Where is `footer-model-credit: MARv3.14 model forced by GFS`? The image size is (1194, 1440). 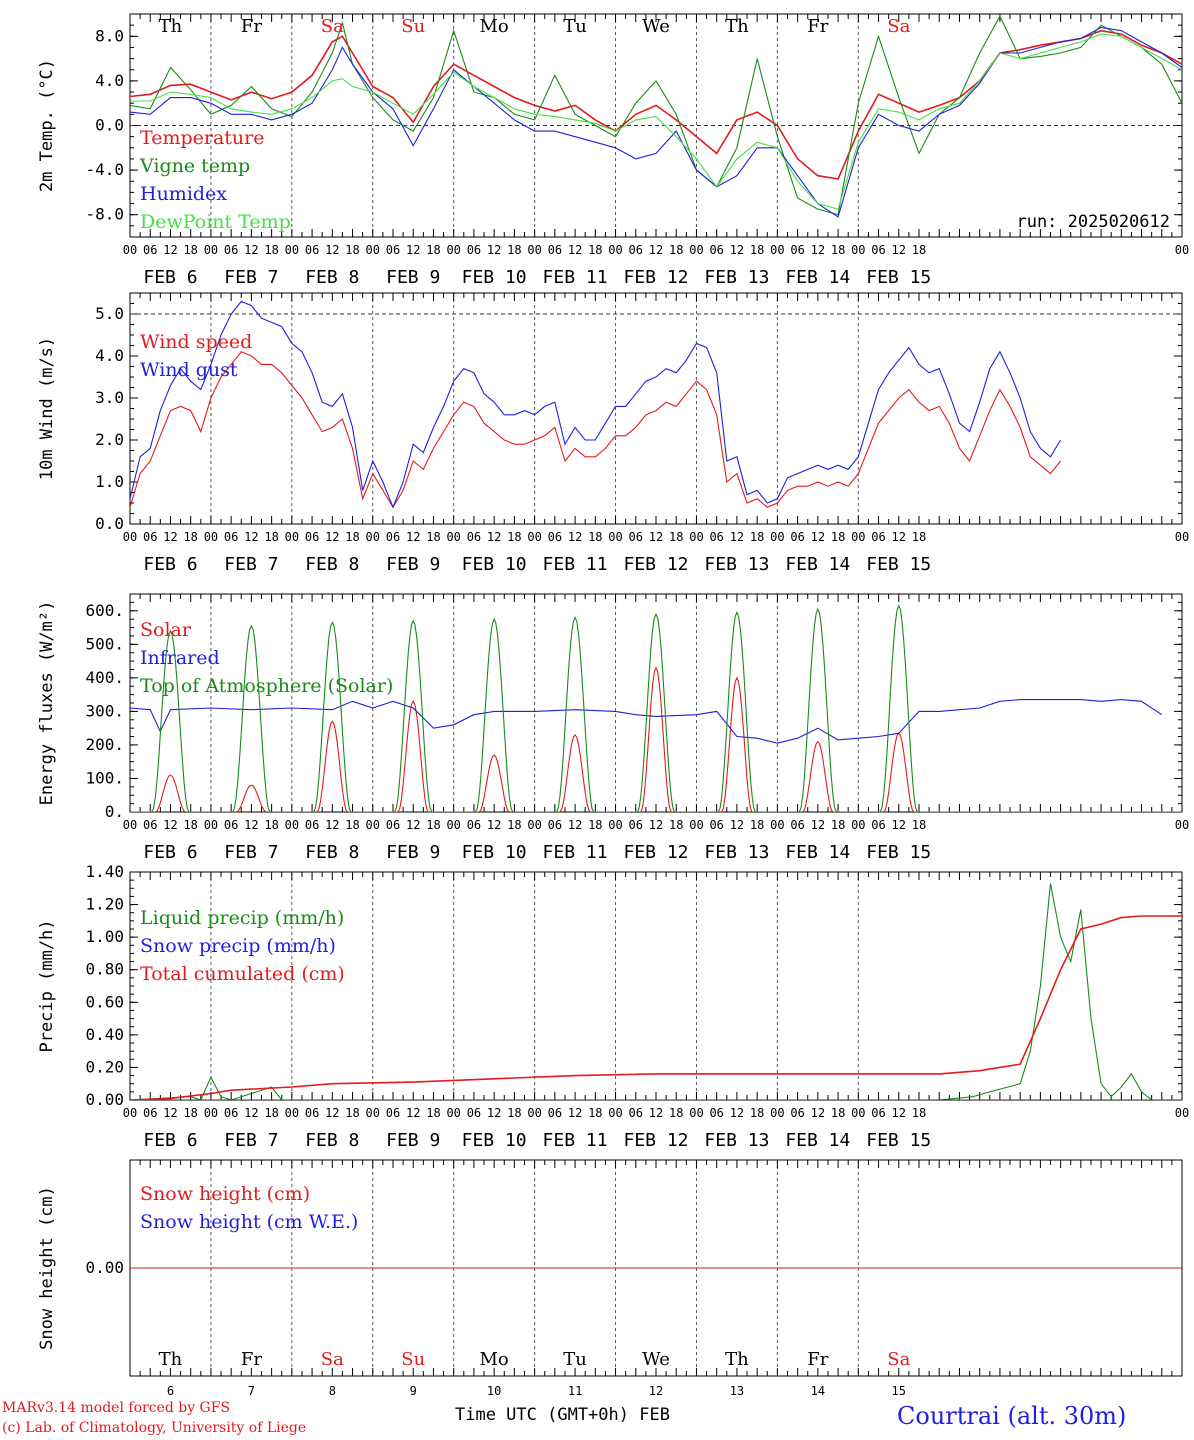
footer-model-credit: MARv3.14 model forced by GFS is located at coordinates (116, 1408).